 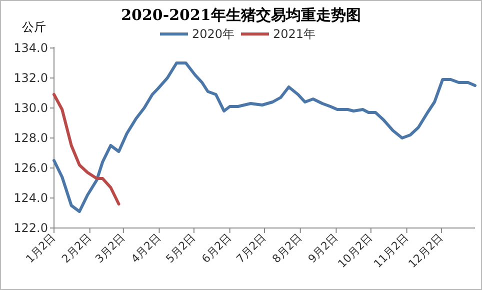 What do you see at coordinates (34, 27) in the screenshot?
I see `y-axis-title: 公斤` at bounding box center [34, 27].